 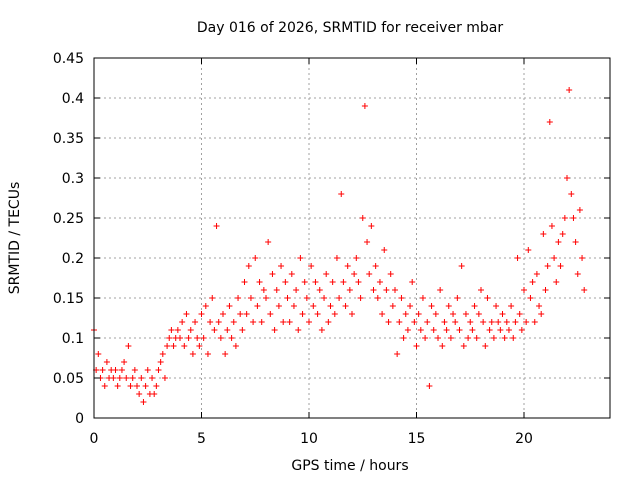 I want to click on y-tick-label: 0.4, so click(x=73, y=99).